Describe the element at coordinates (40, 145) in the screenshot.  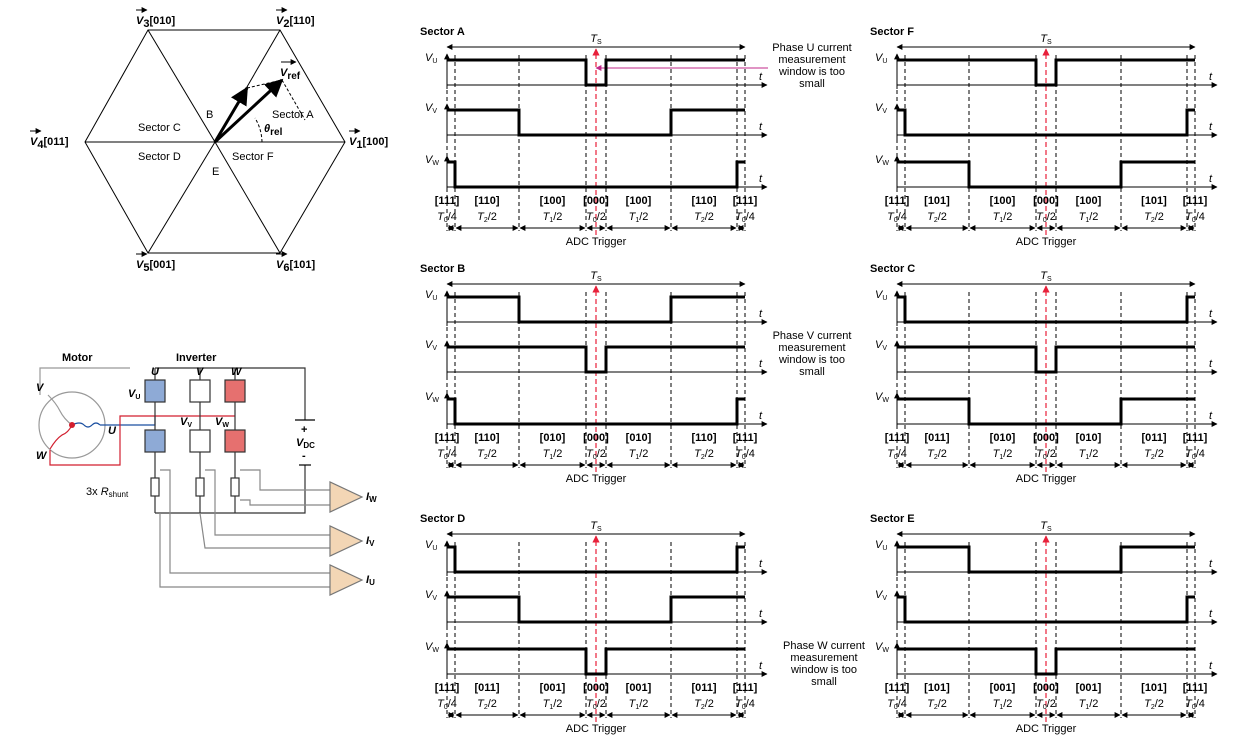
I see `text-part: 4` at that location.